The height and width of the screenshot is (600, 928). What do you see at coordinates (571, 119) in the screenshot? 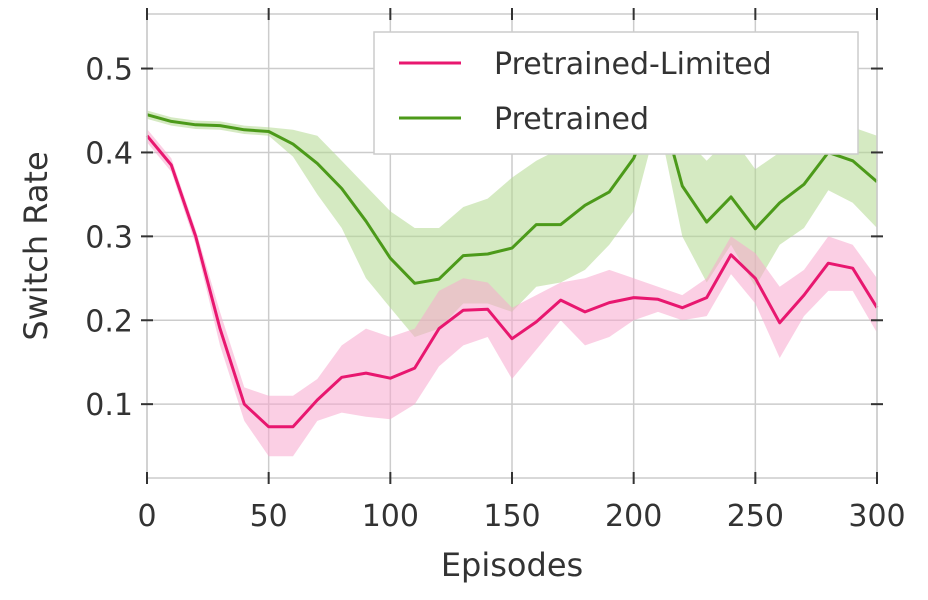
I see `legend-label-pretrained: Pretrained` at bounding box center [571, 119].